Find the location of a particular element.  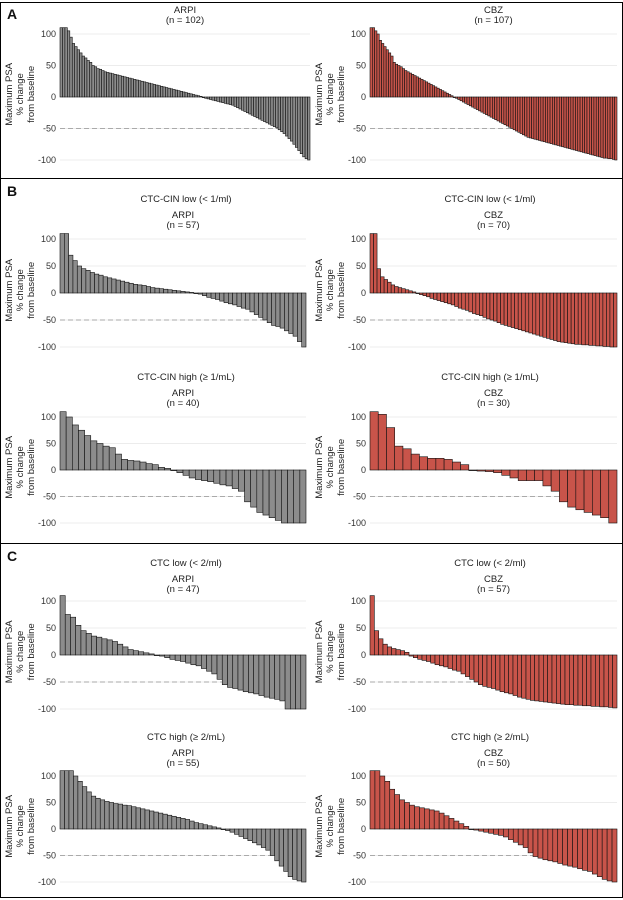

y-tick-label: 50 is located at coordinates (51, 628).